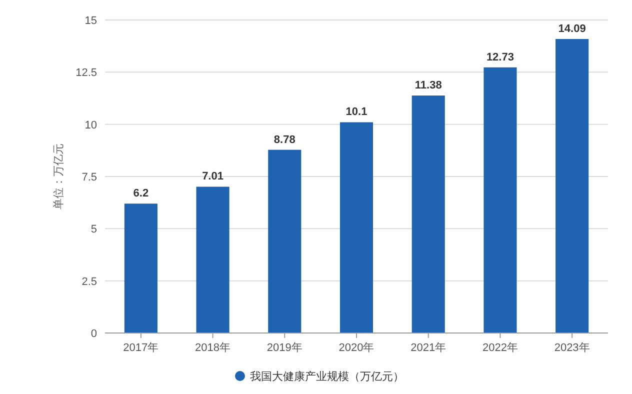  I want to click on y-tick-label: 0, so click(93, 334).